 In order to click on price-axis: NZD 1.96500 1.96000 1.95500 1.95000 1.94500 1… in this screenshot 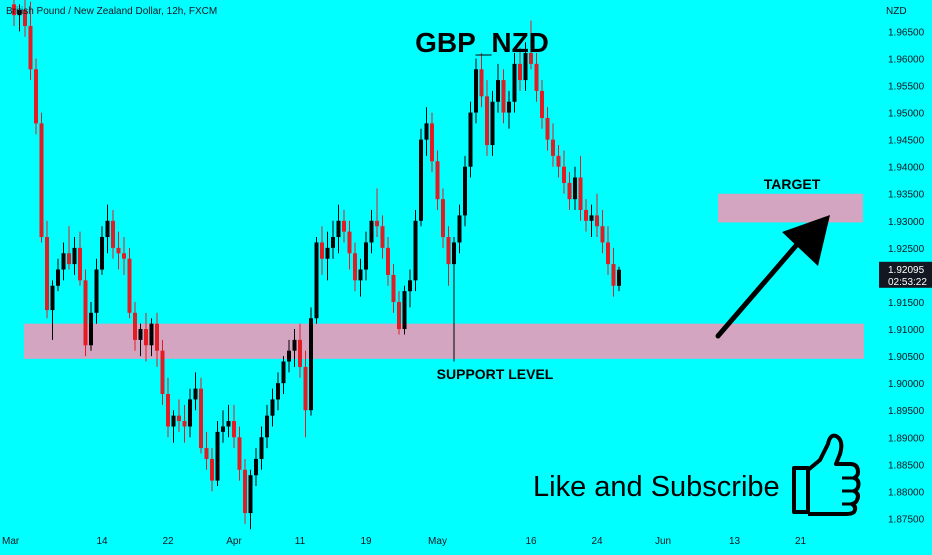, I will do `click(905, 265)`.